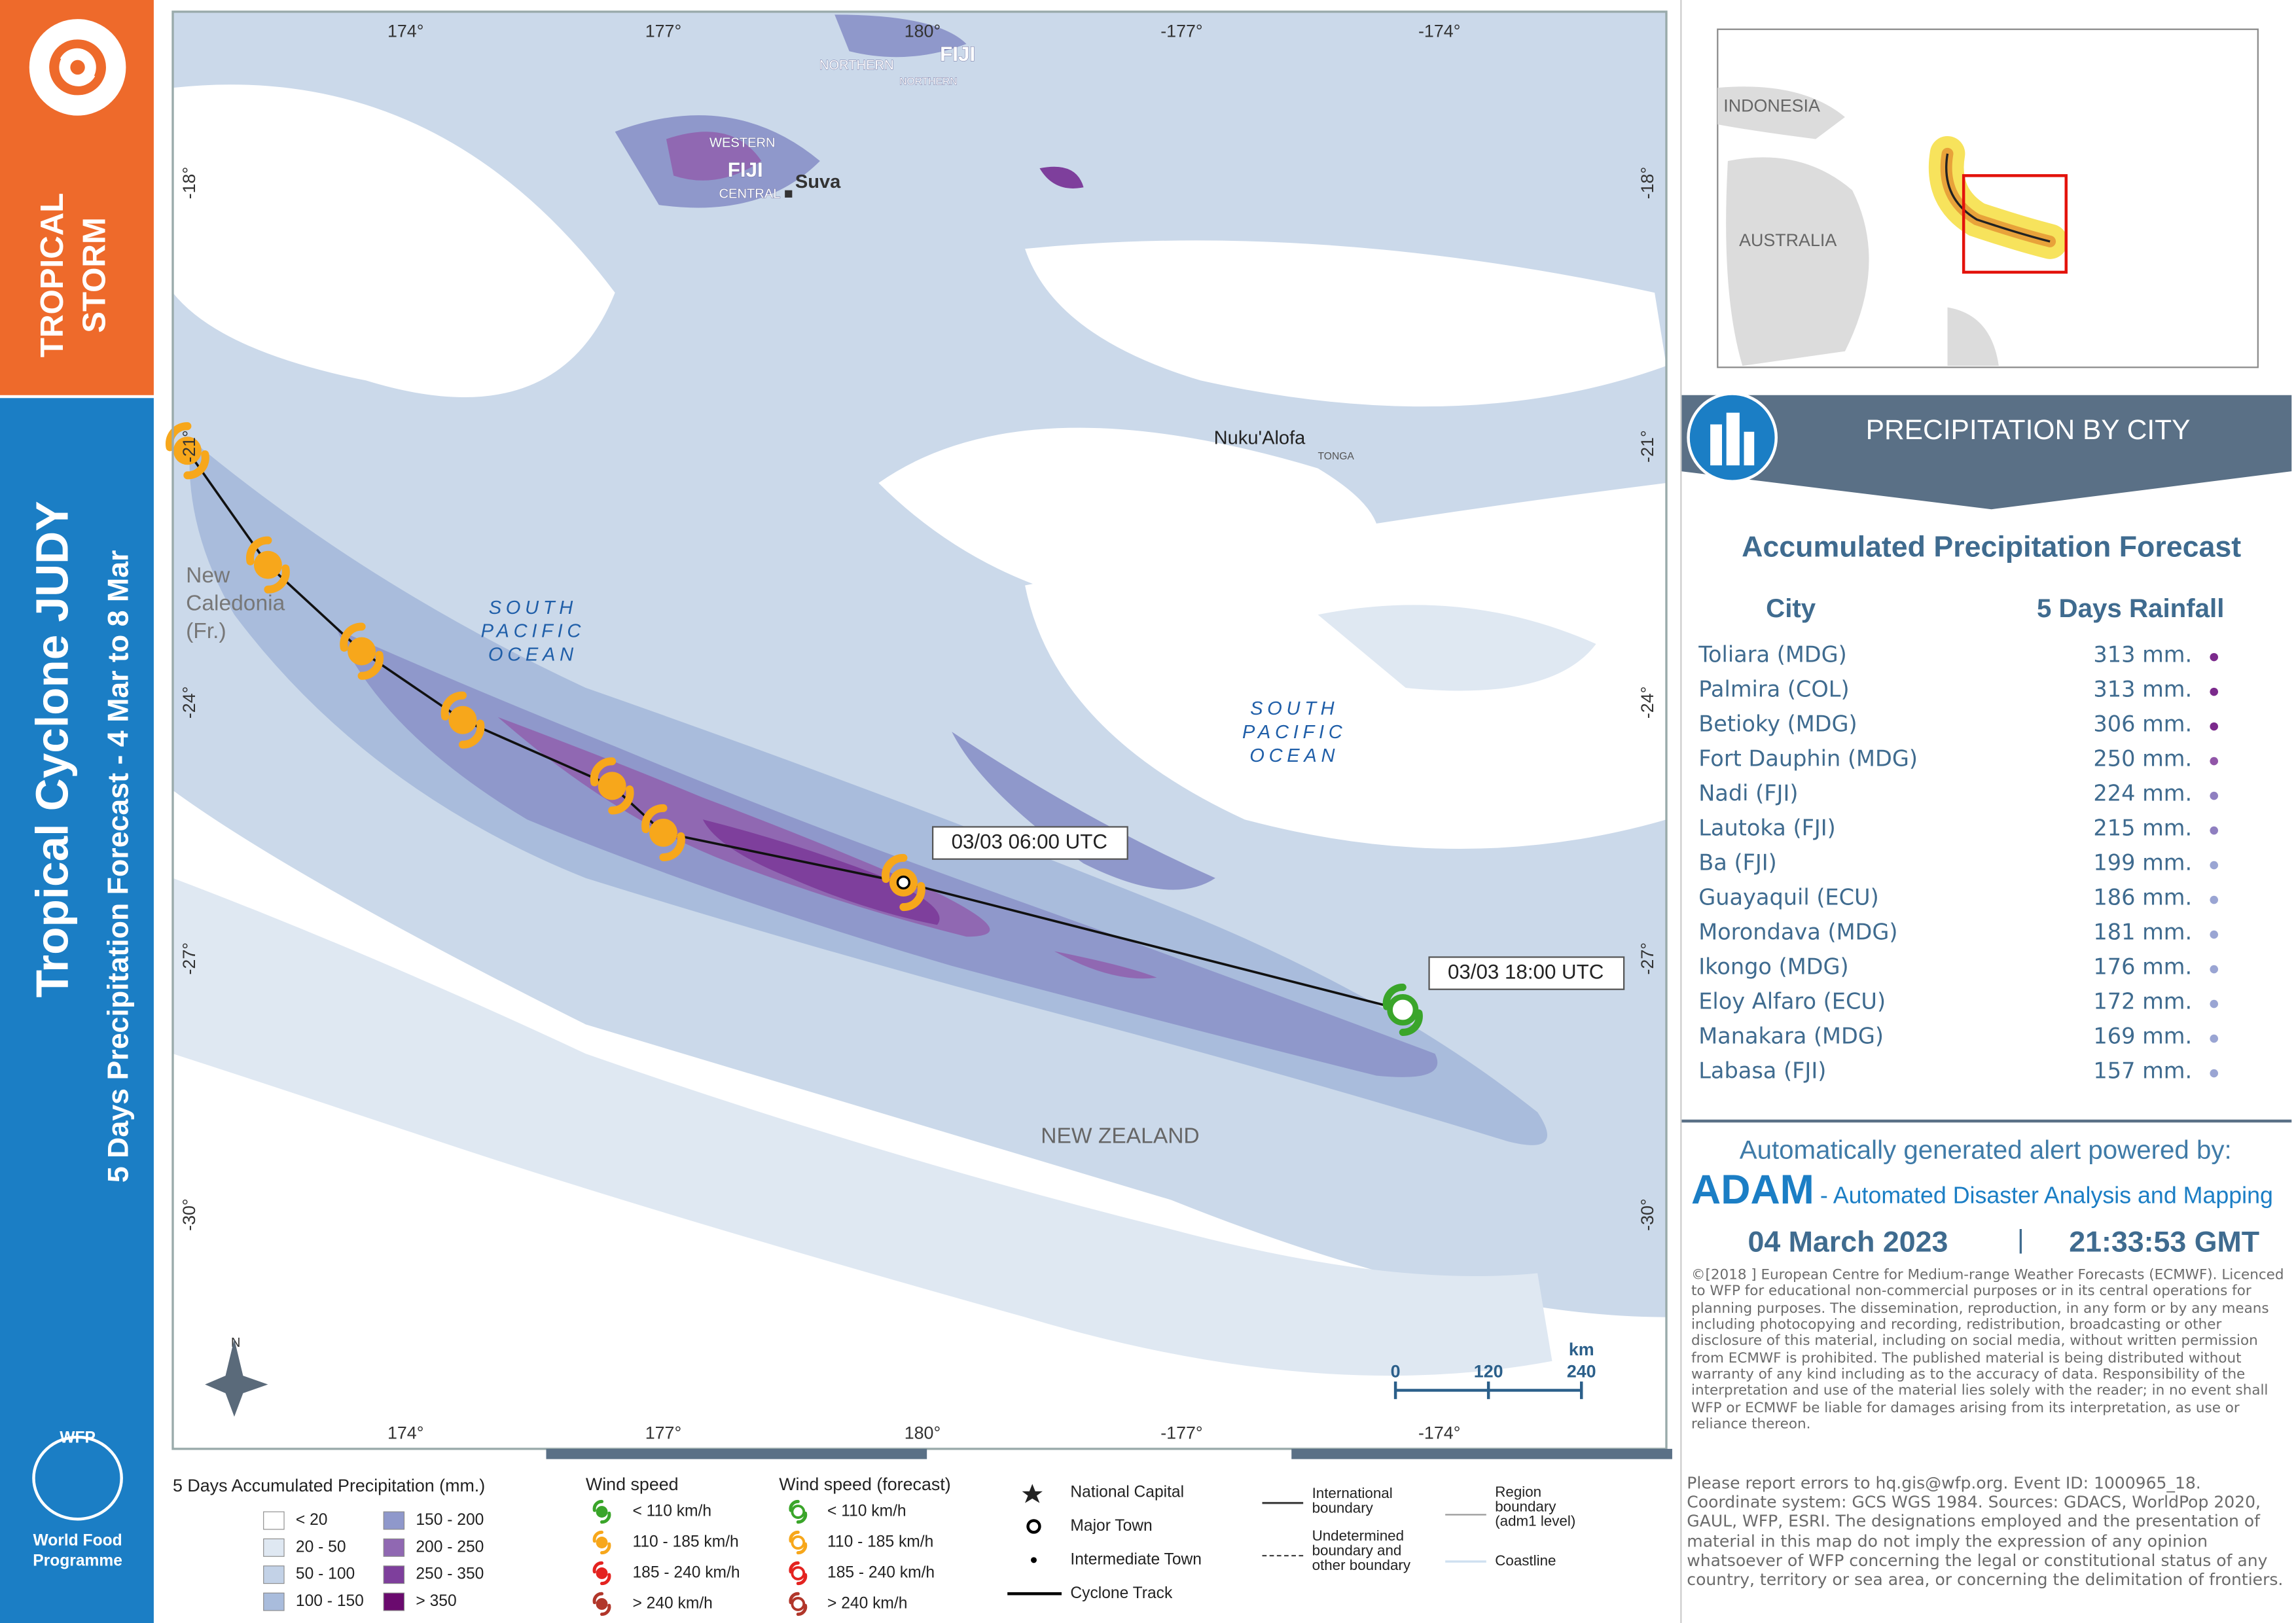 This screenshot has height=1623, width=2296. What do you see at coordinates (2142, 793) in the screenshot?
I see `city-rainfall: 224 mm.` at bounding box center [2142, 793].